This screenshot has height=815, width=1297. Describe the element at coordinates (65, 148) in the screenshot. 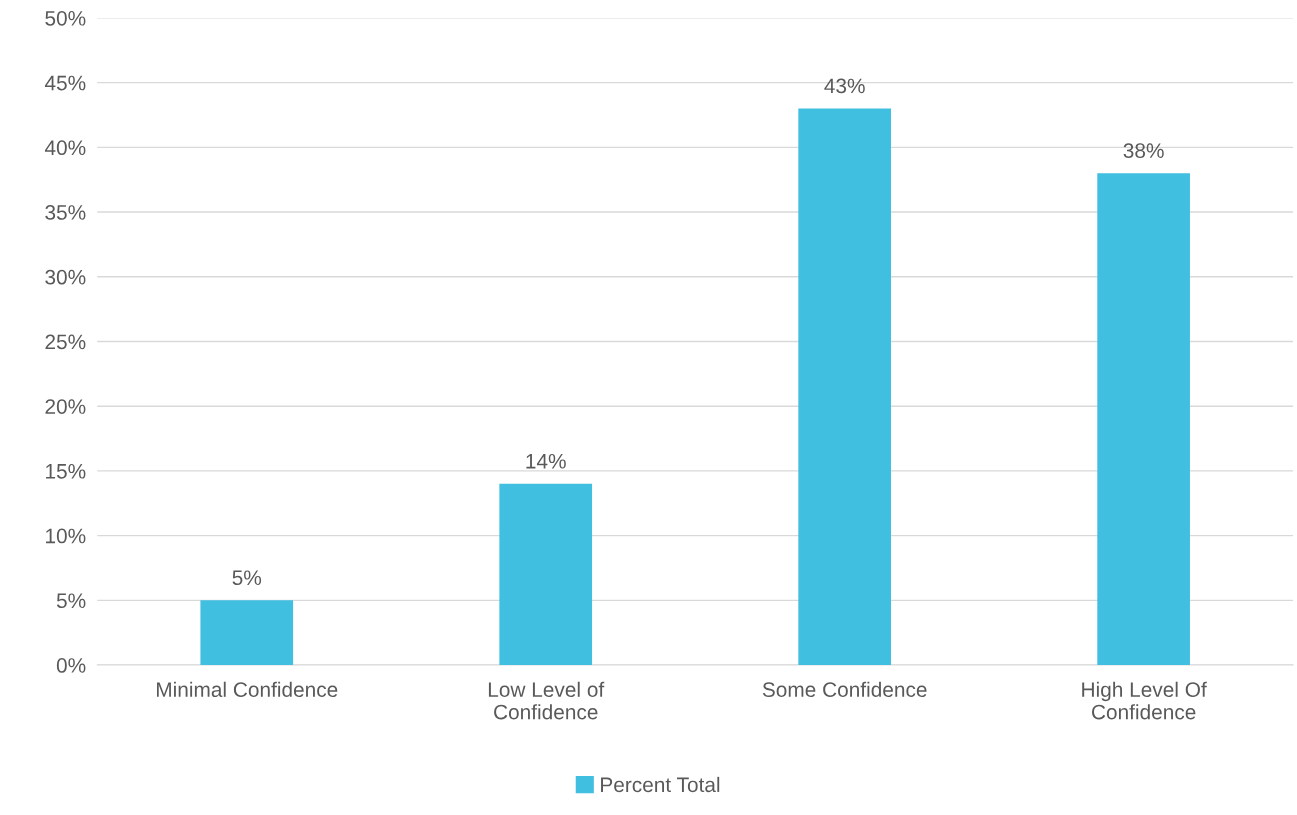

I see `y-tick-label: 40%` at that location.